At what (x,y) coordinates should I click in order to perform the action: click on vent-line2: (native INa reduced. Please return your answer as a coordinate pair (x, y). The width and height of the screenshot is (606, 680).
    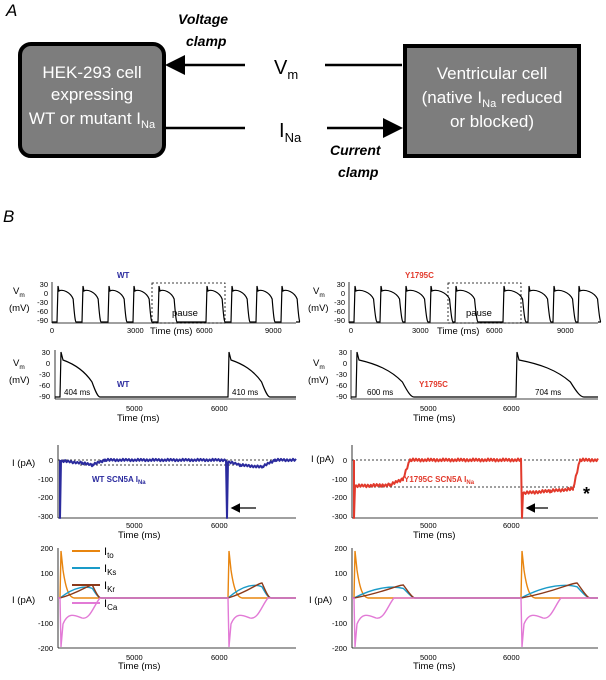
    Looking at the image, I should click on (492, 99).